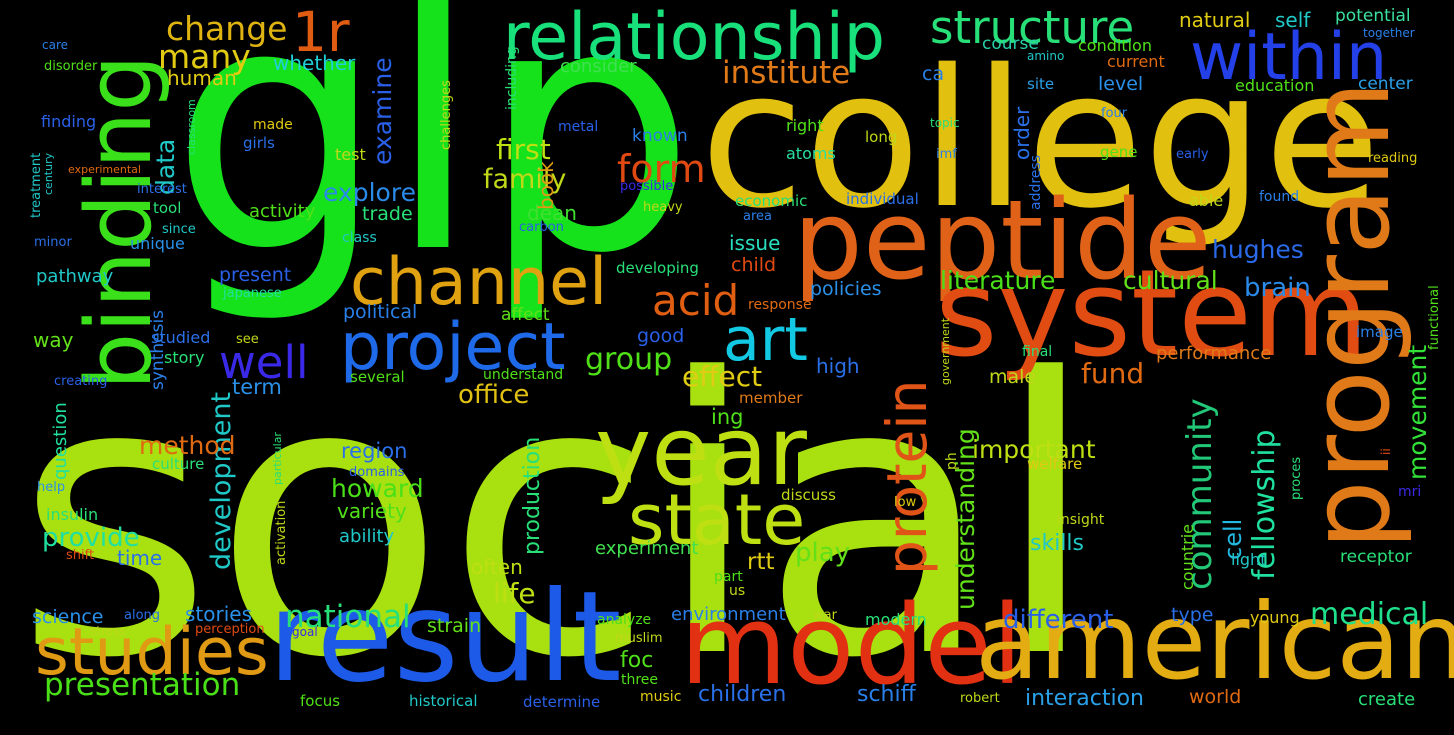 The height and width of the screenshot is (735, 1454). What do you see at coordinates (661, 169) in the screenshot?
I see `word-form: form` at bounding box center [661, 169].